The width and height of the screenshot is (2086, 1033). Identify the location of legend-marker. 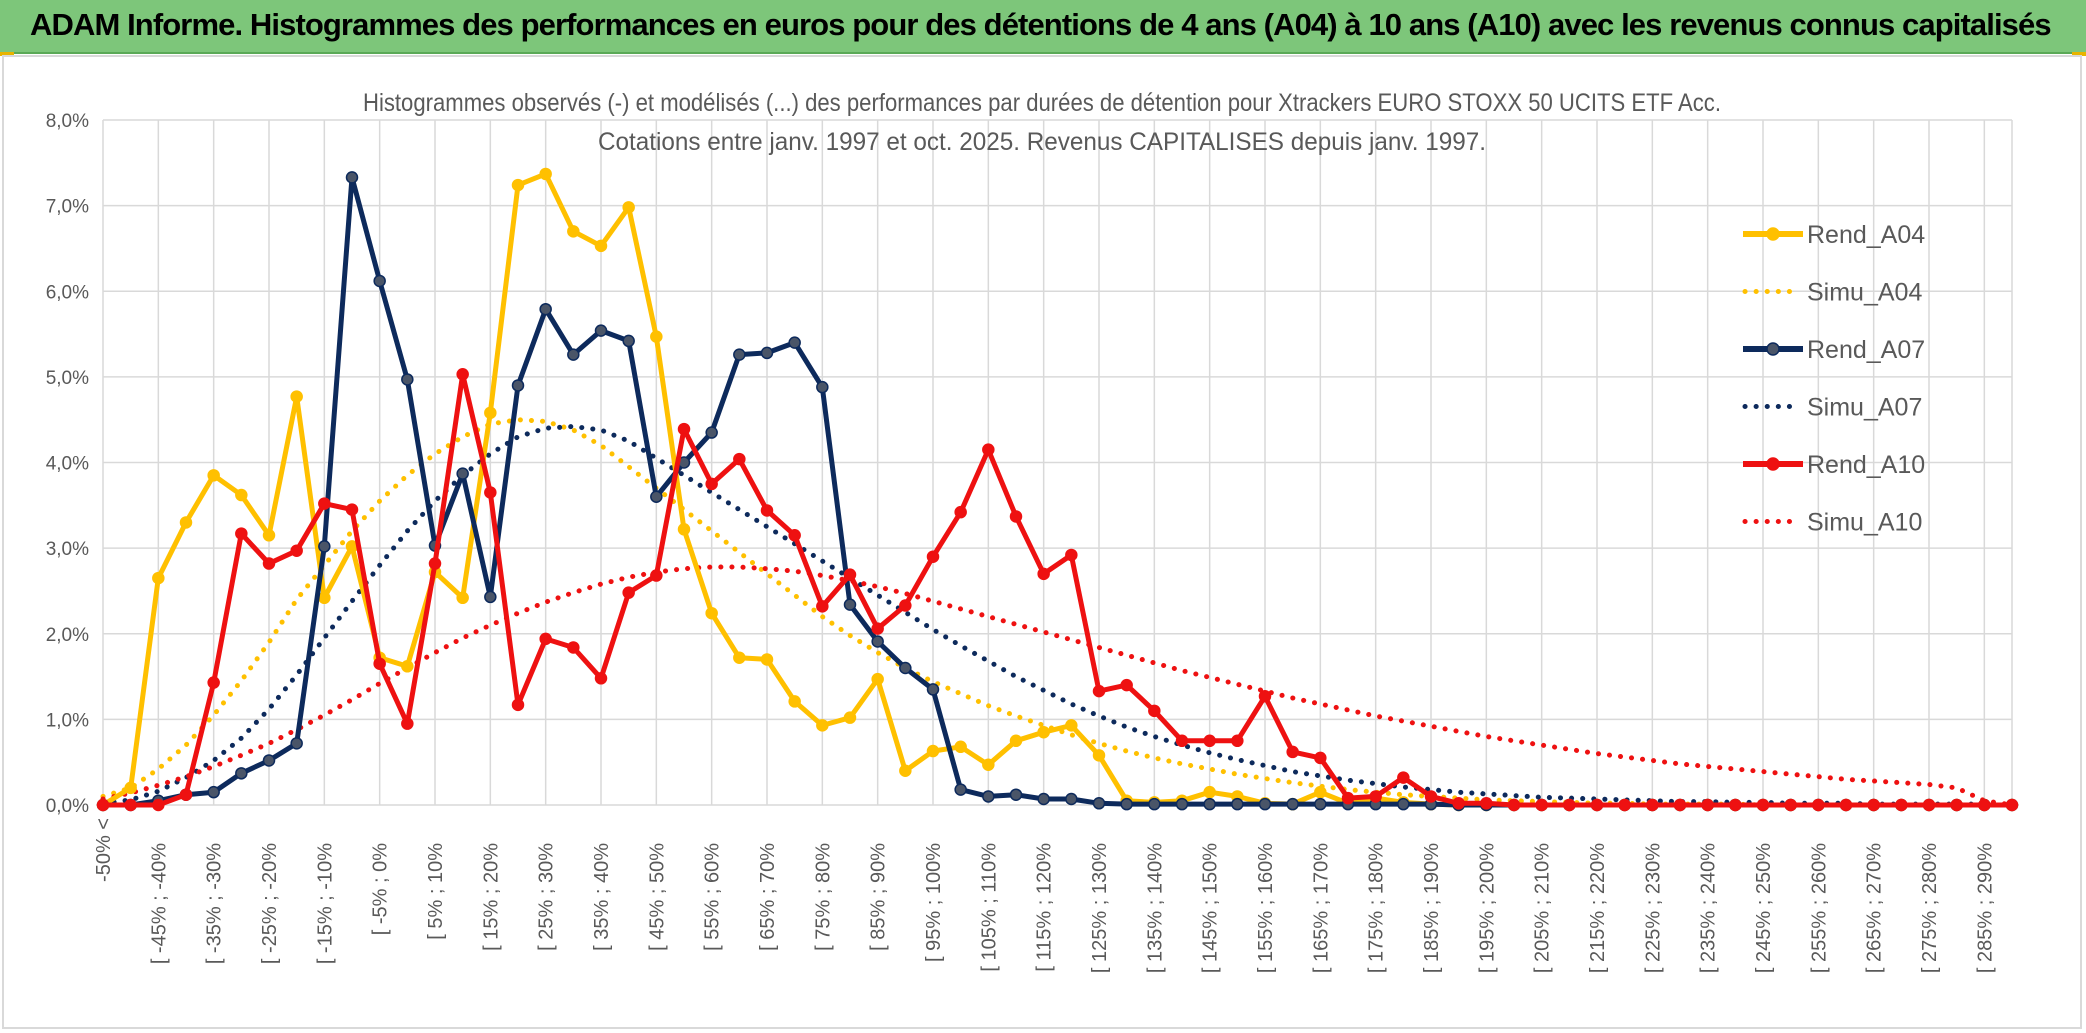
(1773, 349).